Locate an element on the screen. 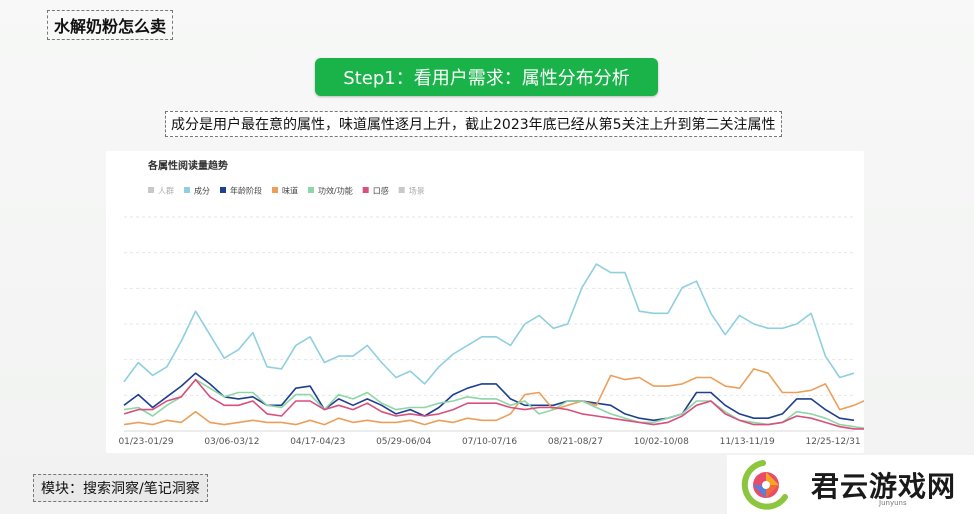 This screenshot has width=974, height=514. module-label: 模块：搜索洞察/笔记洞察 is located at coordinates (120, 488).